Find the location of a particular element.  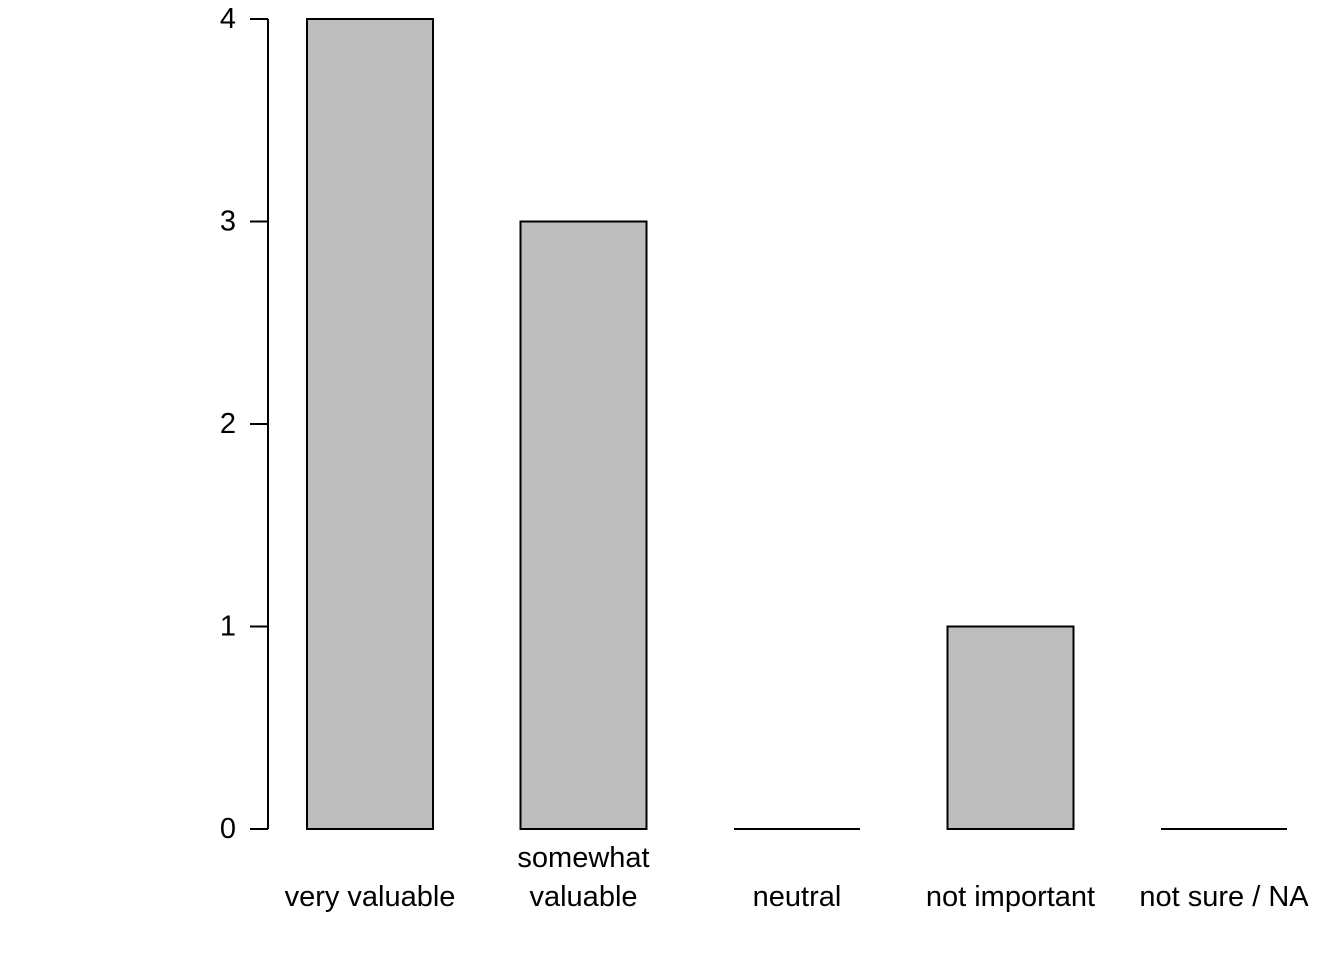

category-label: somewhat is located at coordinates (583, 858).